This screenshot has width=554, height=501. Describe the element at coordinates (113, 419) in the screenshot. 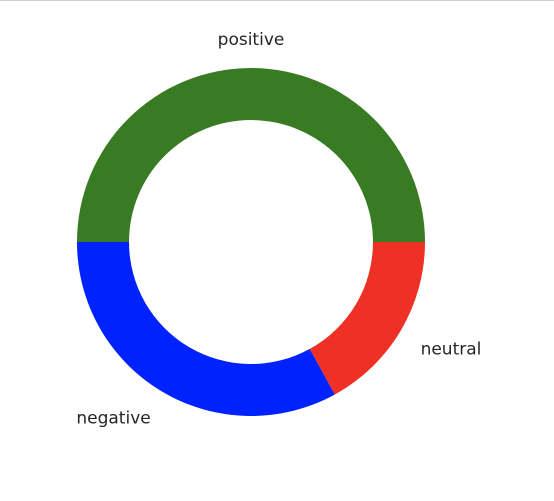

I see `label-negative: negative` at that location.